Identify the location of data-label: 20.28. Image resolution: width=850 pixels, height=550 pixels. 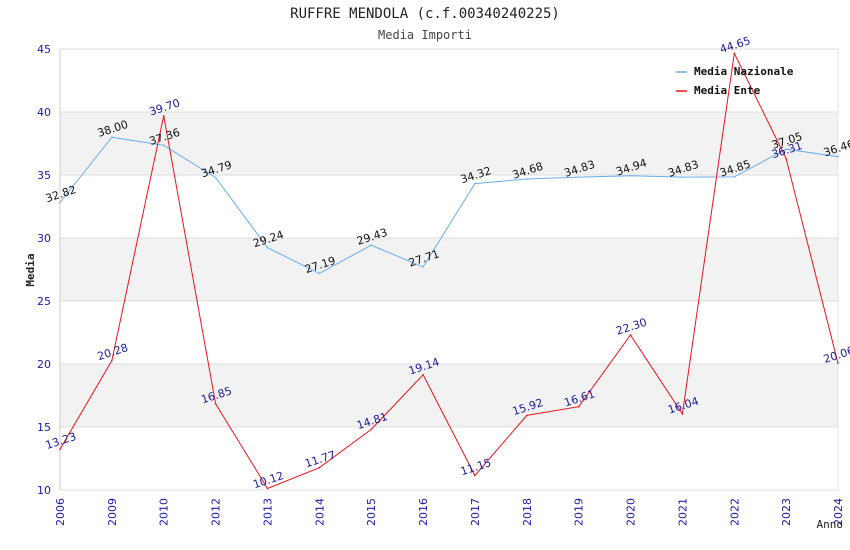
(113, 352).